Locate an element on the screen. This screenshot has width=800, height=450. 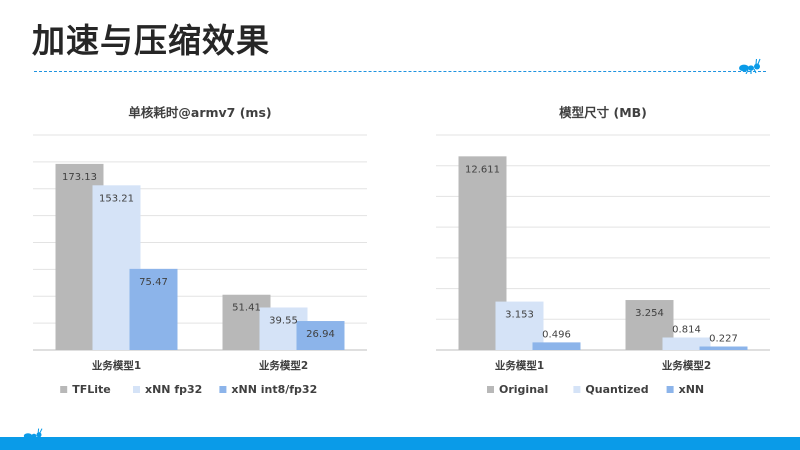
chart-title: 单核耗时@armv7 (ms) is located at coordinates (199, 112).